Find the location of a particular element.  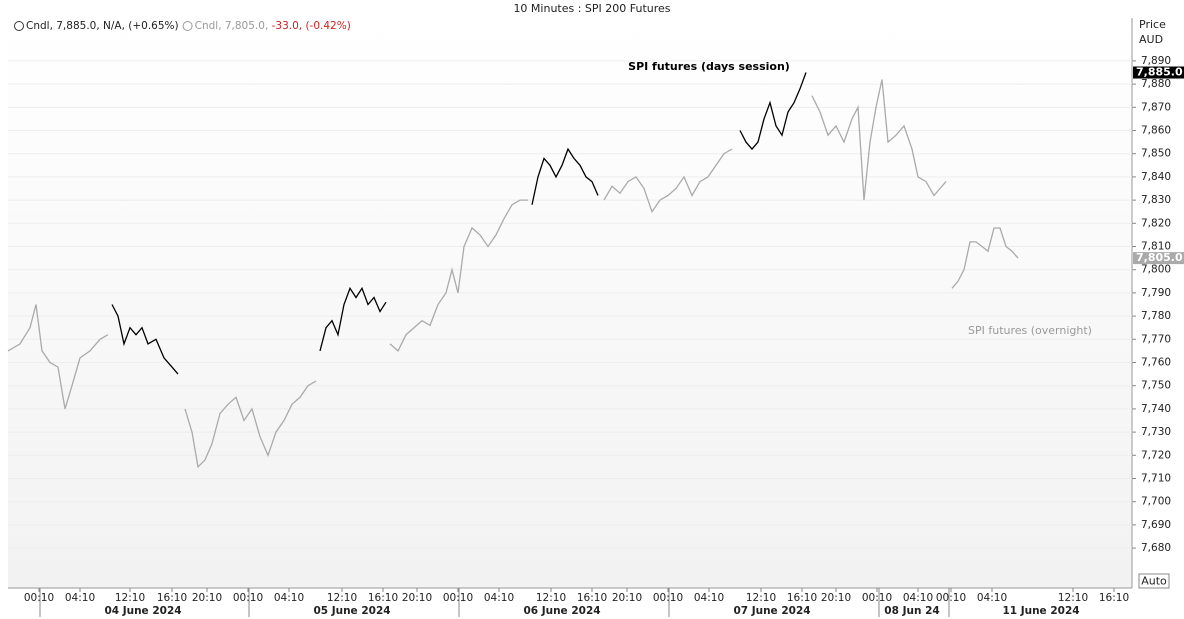

last-price-label: 7,805.0 is located at coordinates (1159, 257).